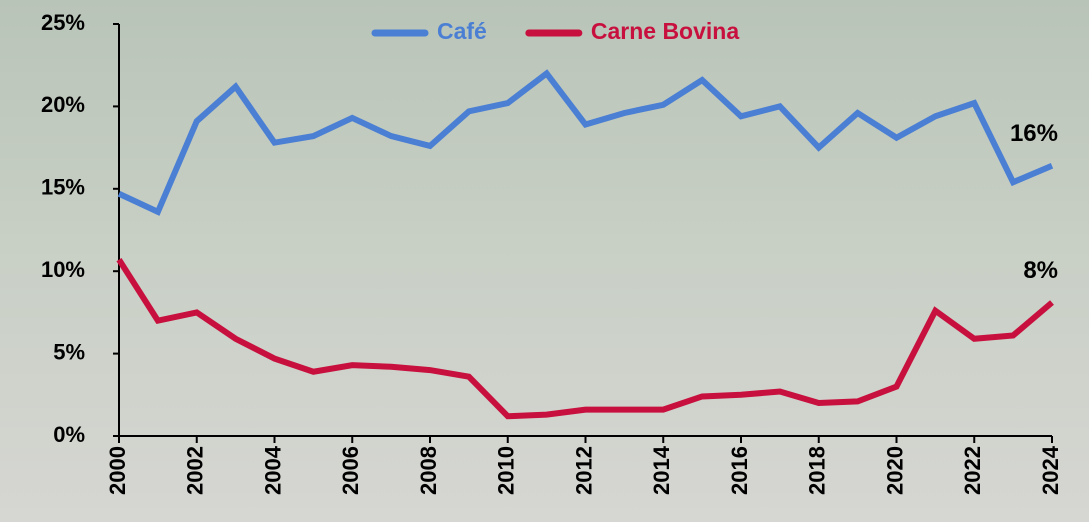 Image resolution: width=1089 pixels, height=522 pixels. Describe the element at coordinates (972, 470) in the screenshot. I see `x-tick-label: 2022` at that location.